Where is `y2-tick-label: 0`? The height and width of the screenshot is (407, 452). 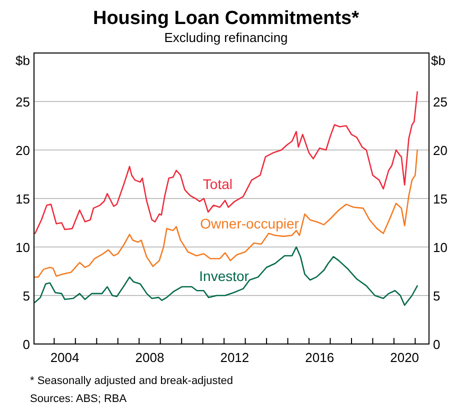 y2-tick-label: 0 is located at coordinates (436, 344).